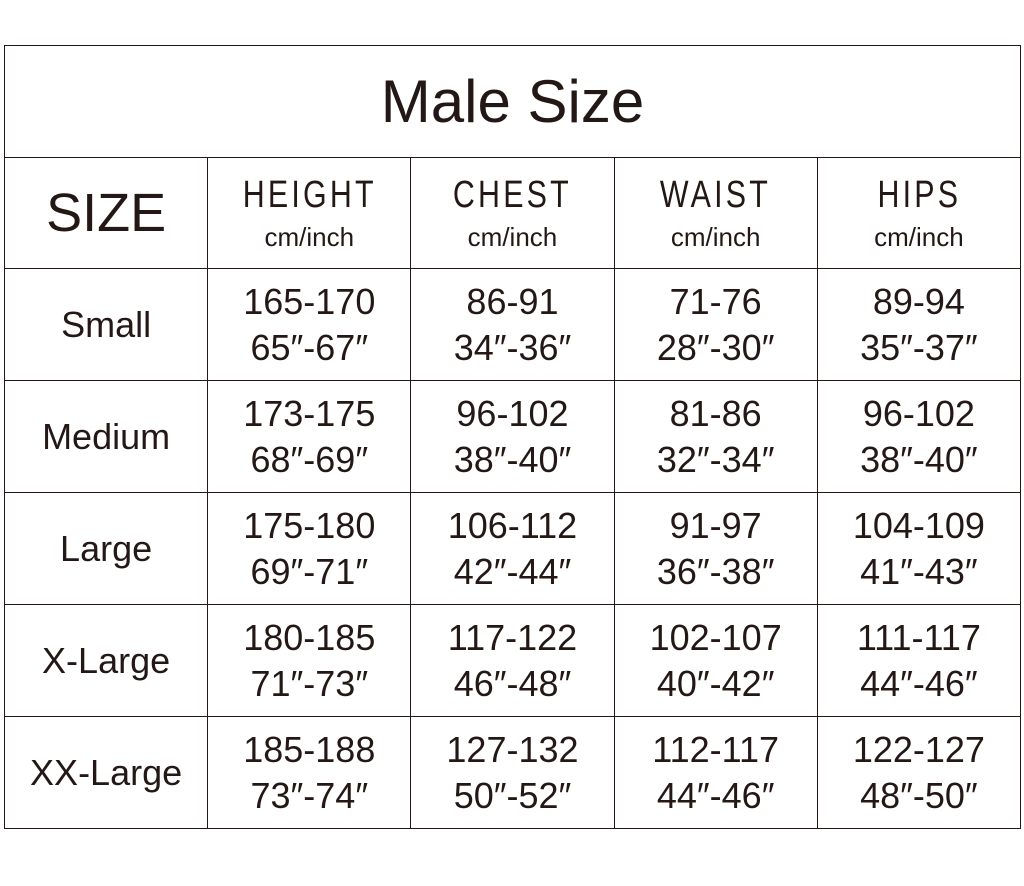 Image resolution: width=1024 pixels, height=886 pixels. Describe the element at coordinates (106, 436) in the screenshot. I see `size-label: Medium` at that location.